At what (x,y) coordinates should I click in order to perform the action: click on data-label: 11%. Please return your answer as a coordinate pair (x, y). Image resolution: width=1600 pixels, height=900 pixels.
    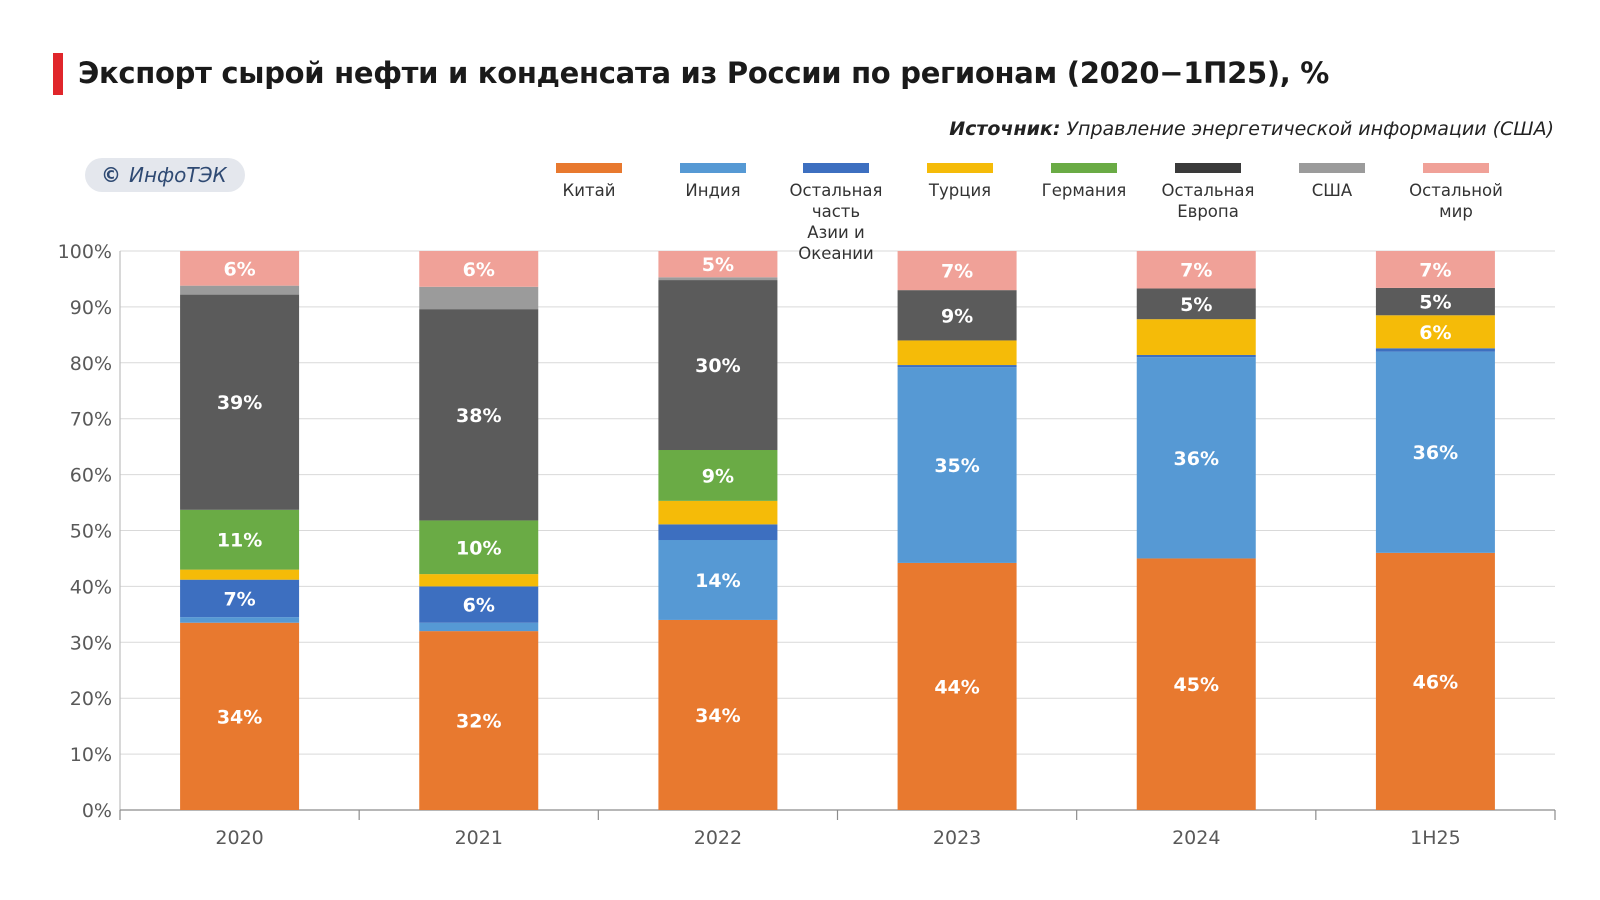
    Looking at the image, I should click on (239, 541).